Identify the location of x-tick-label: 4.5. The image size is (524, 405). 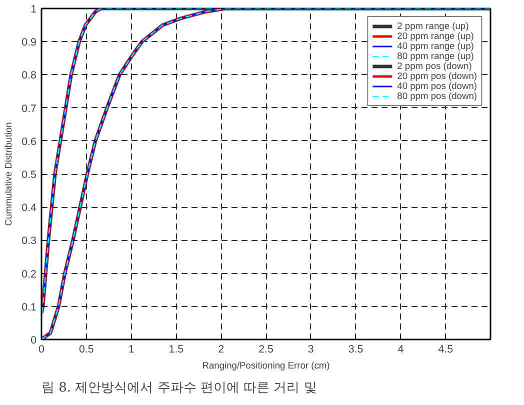
(446, 350).